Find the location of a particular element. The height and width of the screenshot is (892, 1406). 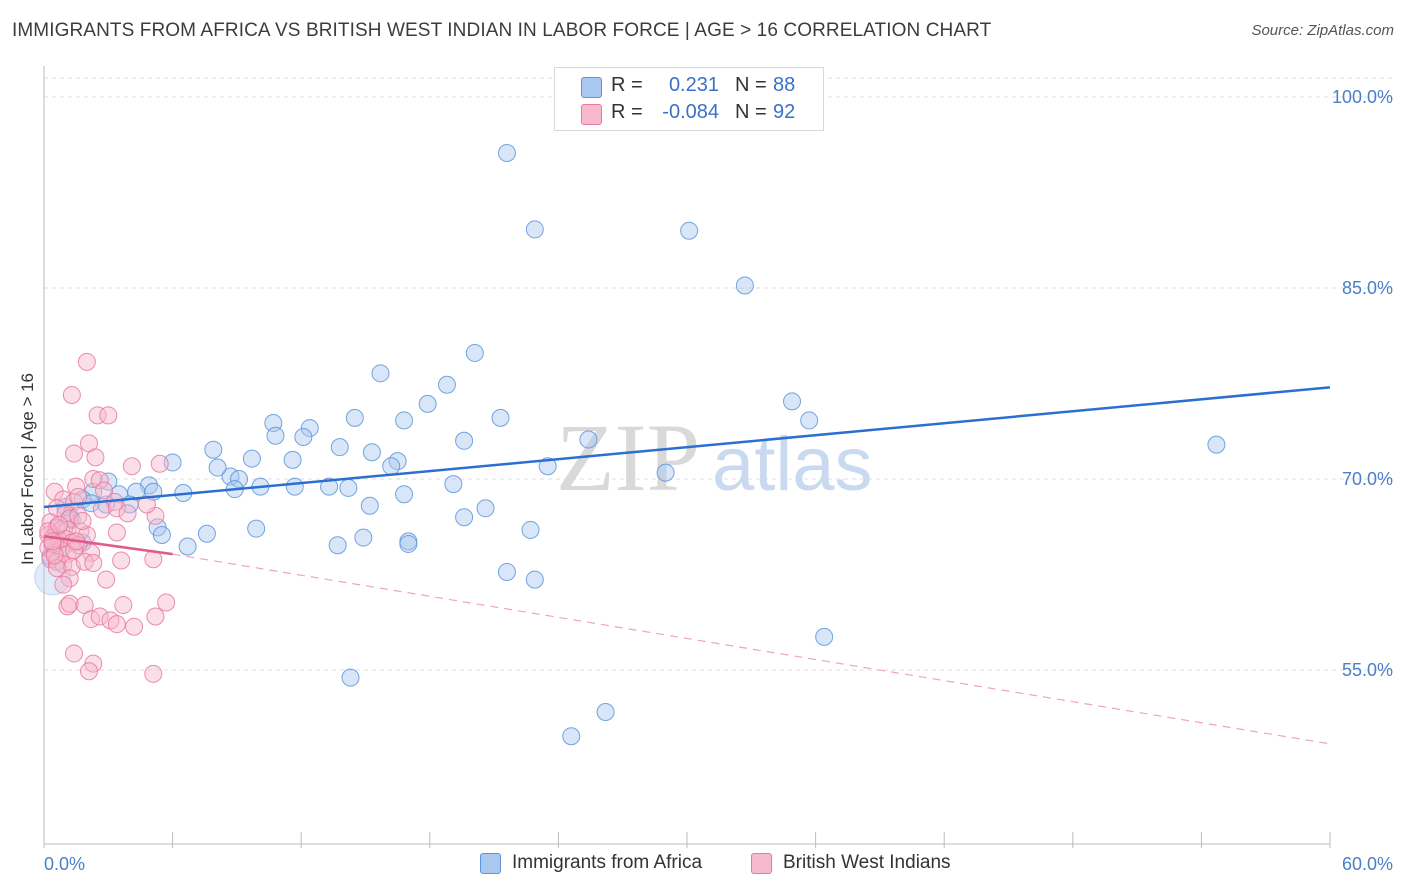

n-value: 88 is located at coordinates (784, 85).